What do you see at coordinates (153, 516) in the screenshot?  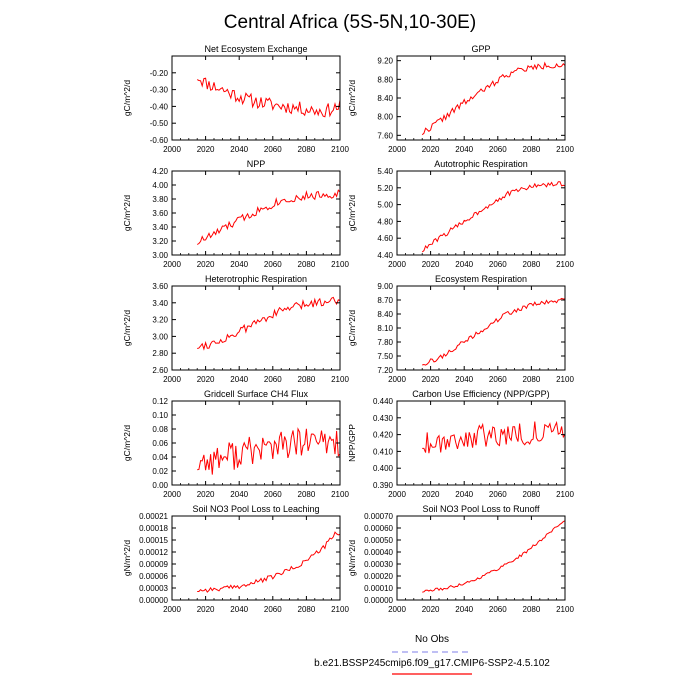 I see `y-tick-label: 0.00021` at bounding box center [153, 516].